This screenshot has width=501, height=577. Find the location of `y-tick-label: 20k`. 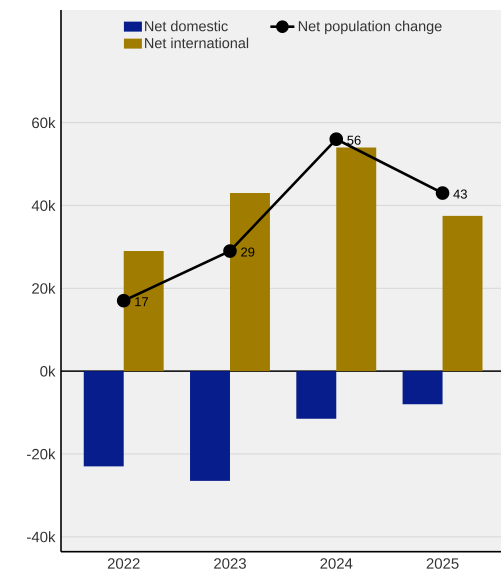

y-tick-label: 20k is located at coordinates (44, 288).